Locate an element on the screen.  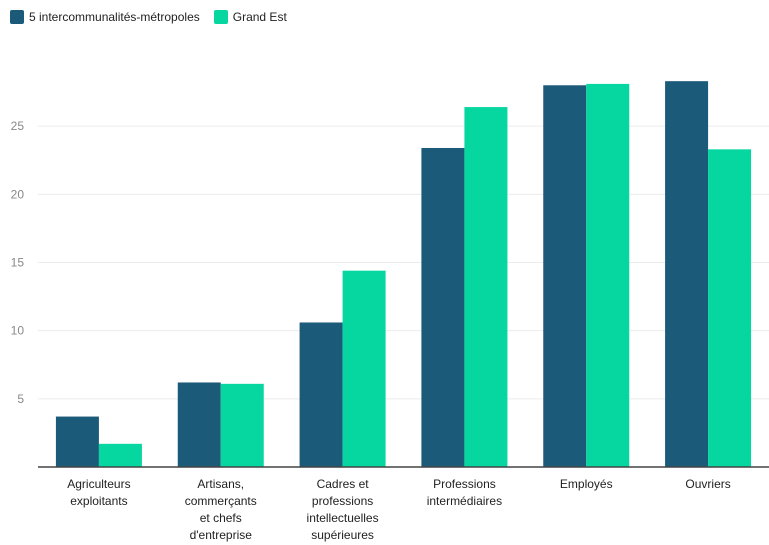
x-tick-label: Employés is located at coordinates (586, 484).